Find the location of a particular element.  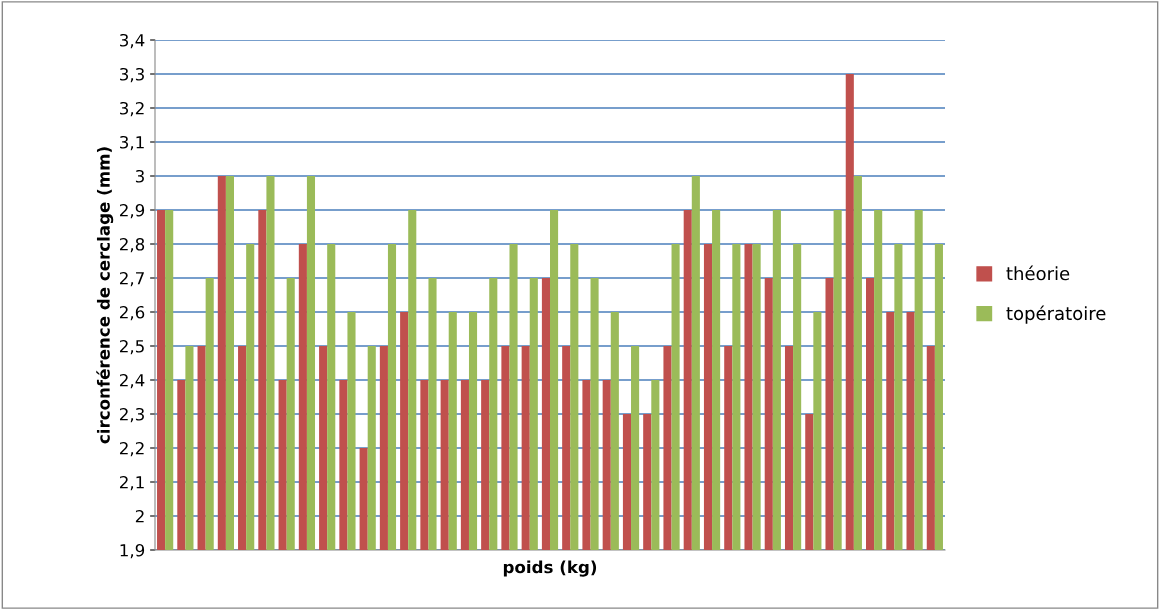

y-tick-label: 3,1 is located at coordinates (132, 143).